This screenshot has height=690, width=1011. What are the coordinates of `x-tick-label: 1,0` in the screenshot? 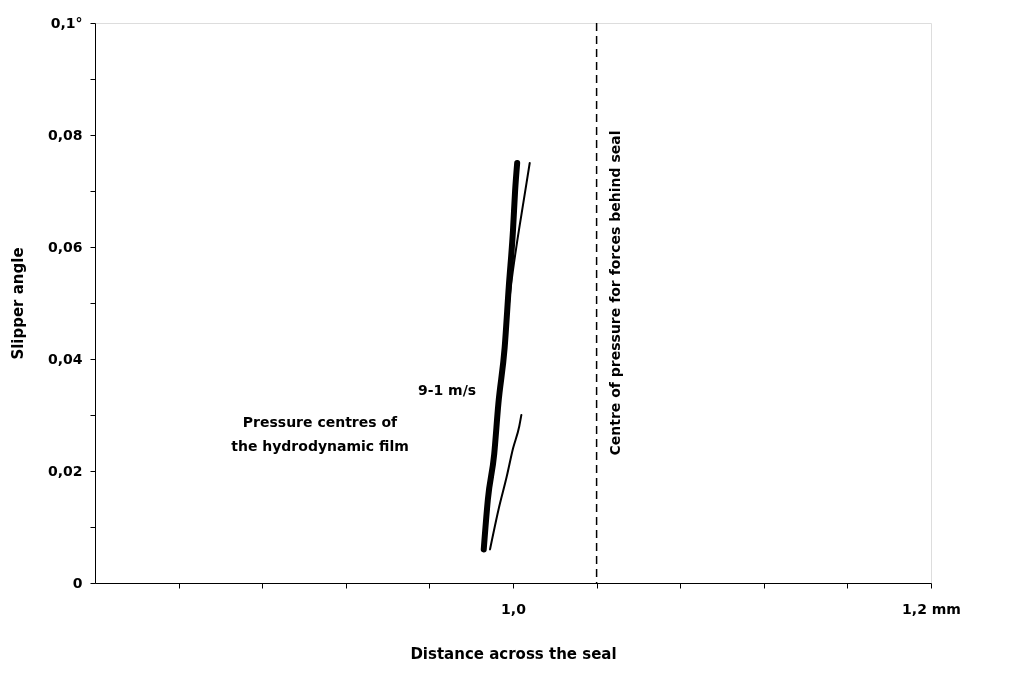 It's located at (514, 608).